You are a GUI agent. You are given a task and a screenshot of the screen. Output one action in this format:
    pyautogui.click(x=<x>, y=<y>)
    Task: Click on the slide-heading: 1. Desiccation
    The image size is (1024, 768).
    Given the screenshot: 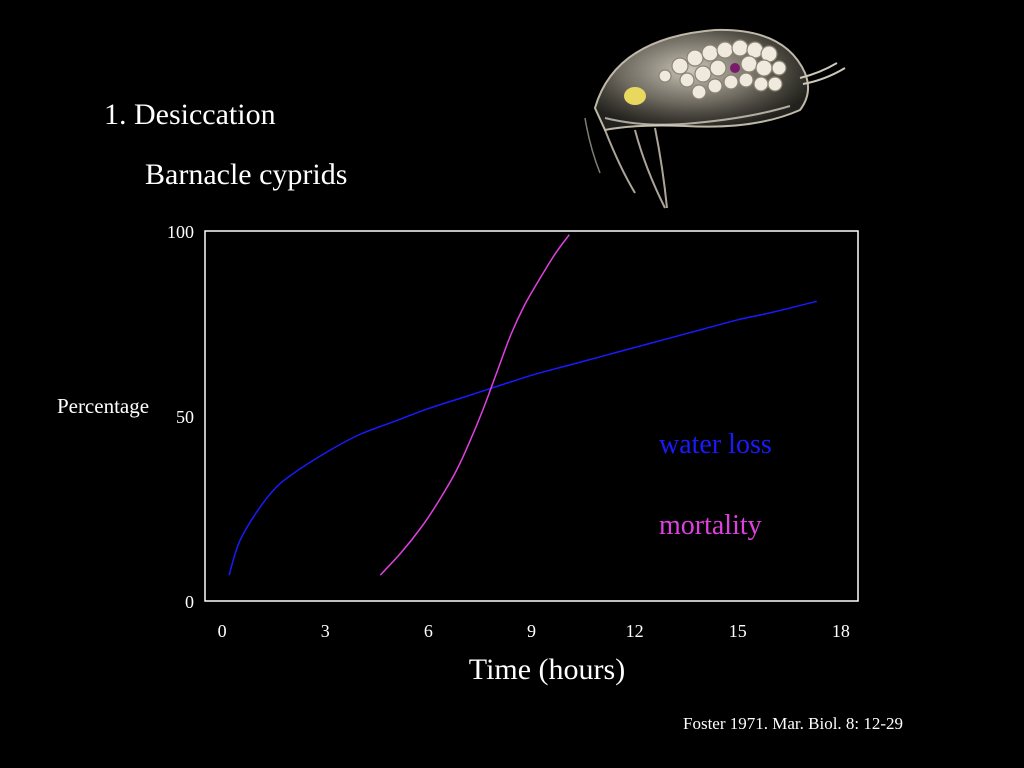 What is the action you would take?
    pyautogui.click(x=190, y=114)
    